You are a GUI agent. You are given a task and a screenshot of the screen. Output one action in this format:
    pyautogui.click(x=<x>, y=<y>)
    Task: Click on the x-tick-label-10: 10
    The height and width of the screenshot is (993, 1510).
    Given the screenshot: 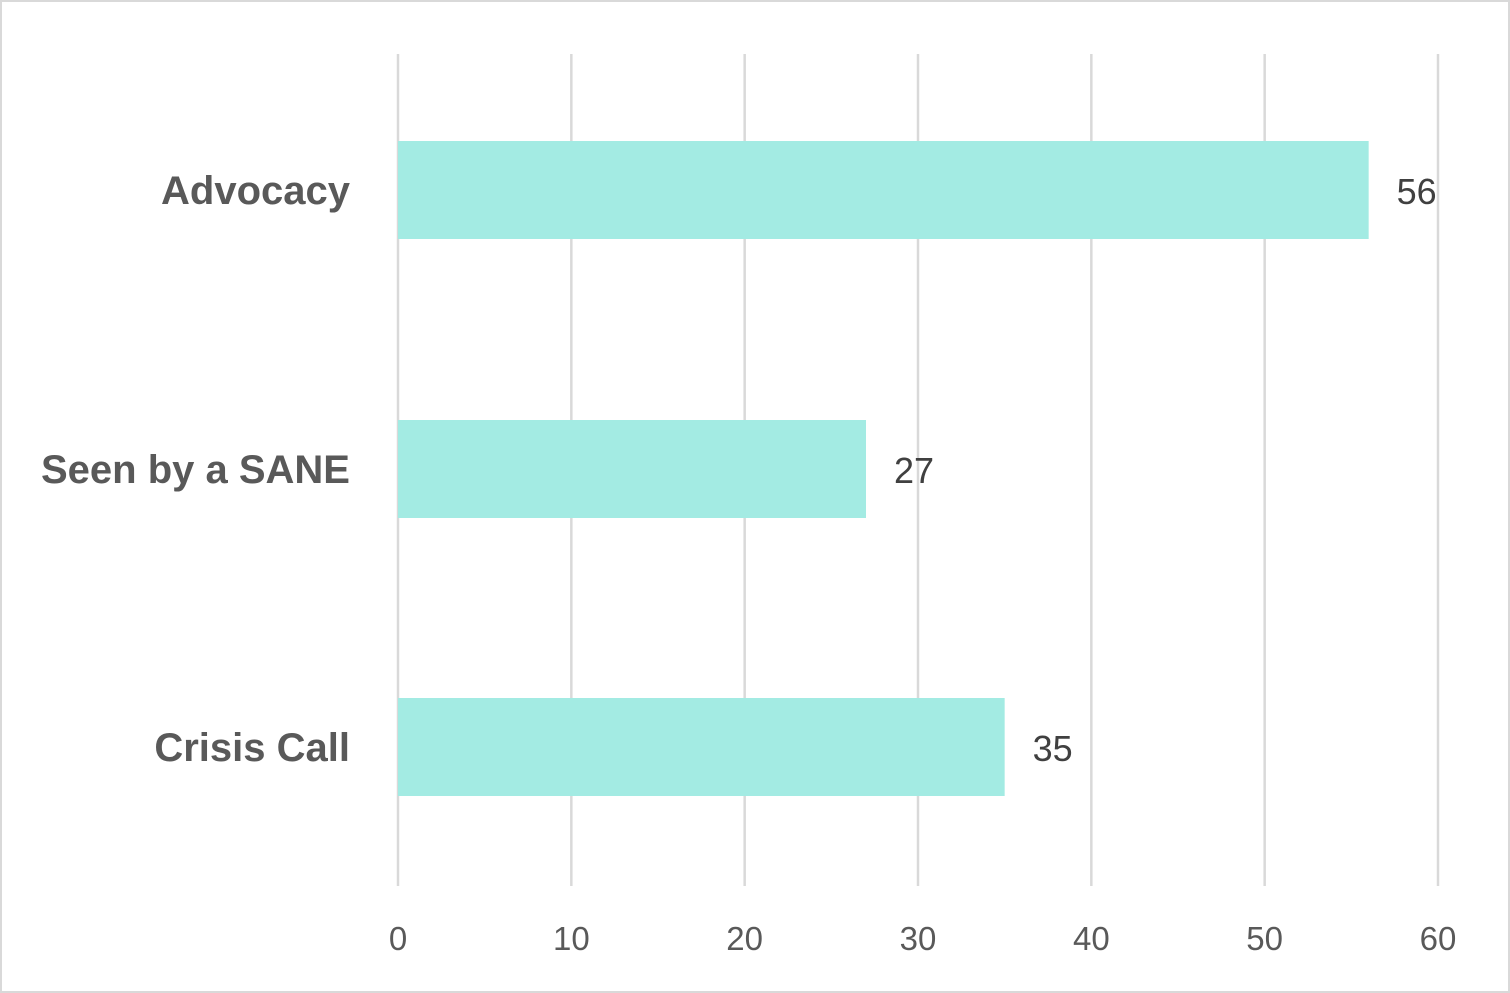 What is the action you would take?
    pyautogui.click(x=571, y=938)
    